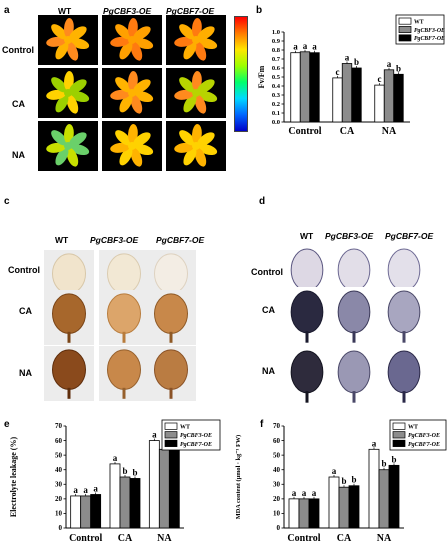  I want to click on y-tick-label: 10, so click(59, 514).